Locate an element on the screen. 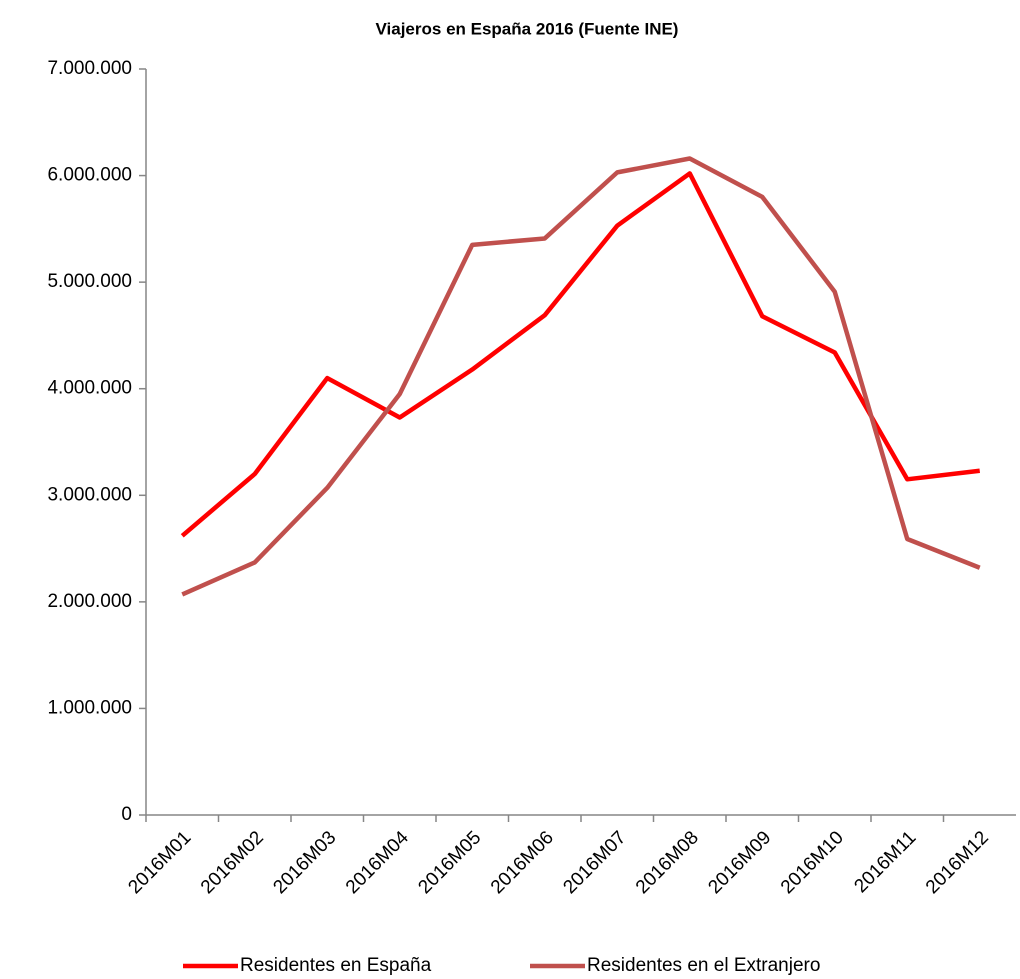 Image resolution: width=1020 pixels, height=979 pixels. y-tick-label: 0 is located at coordinates (126, 814).